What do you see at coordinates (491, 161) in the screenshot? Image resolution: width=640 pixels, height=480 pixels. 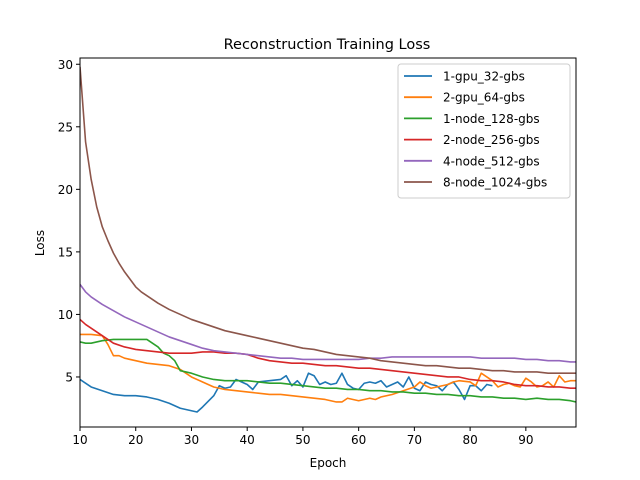 I see `legend-label: 4-node_512-gbs` at bounding box center [491, 161].